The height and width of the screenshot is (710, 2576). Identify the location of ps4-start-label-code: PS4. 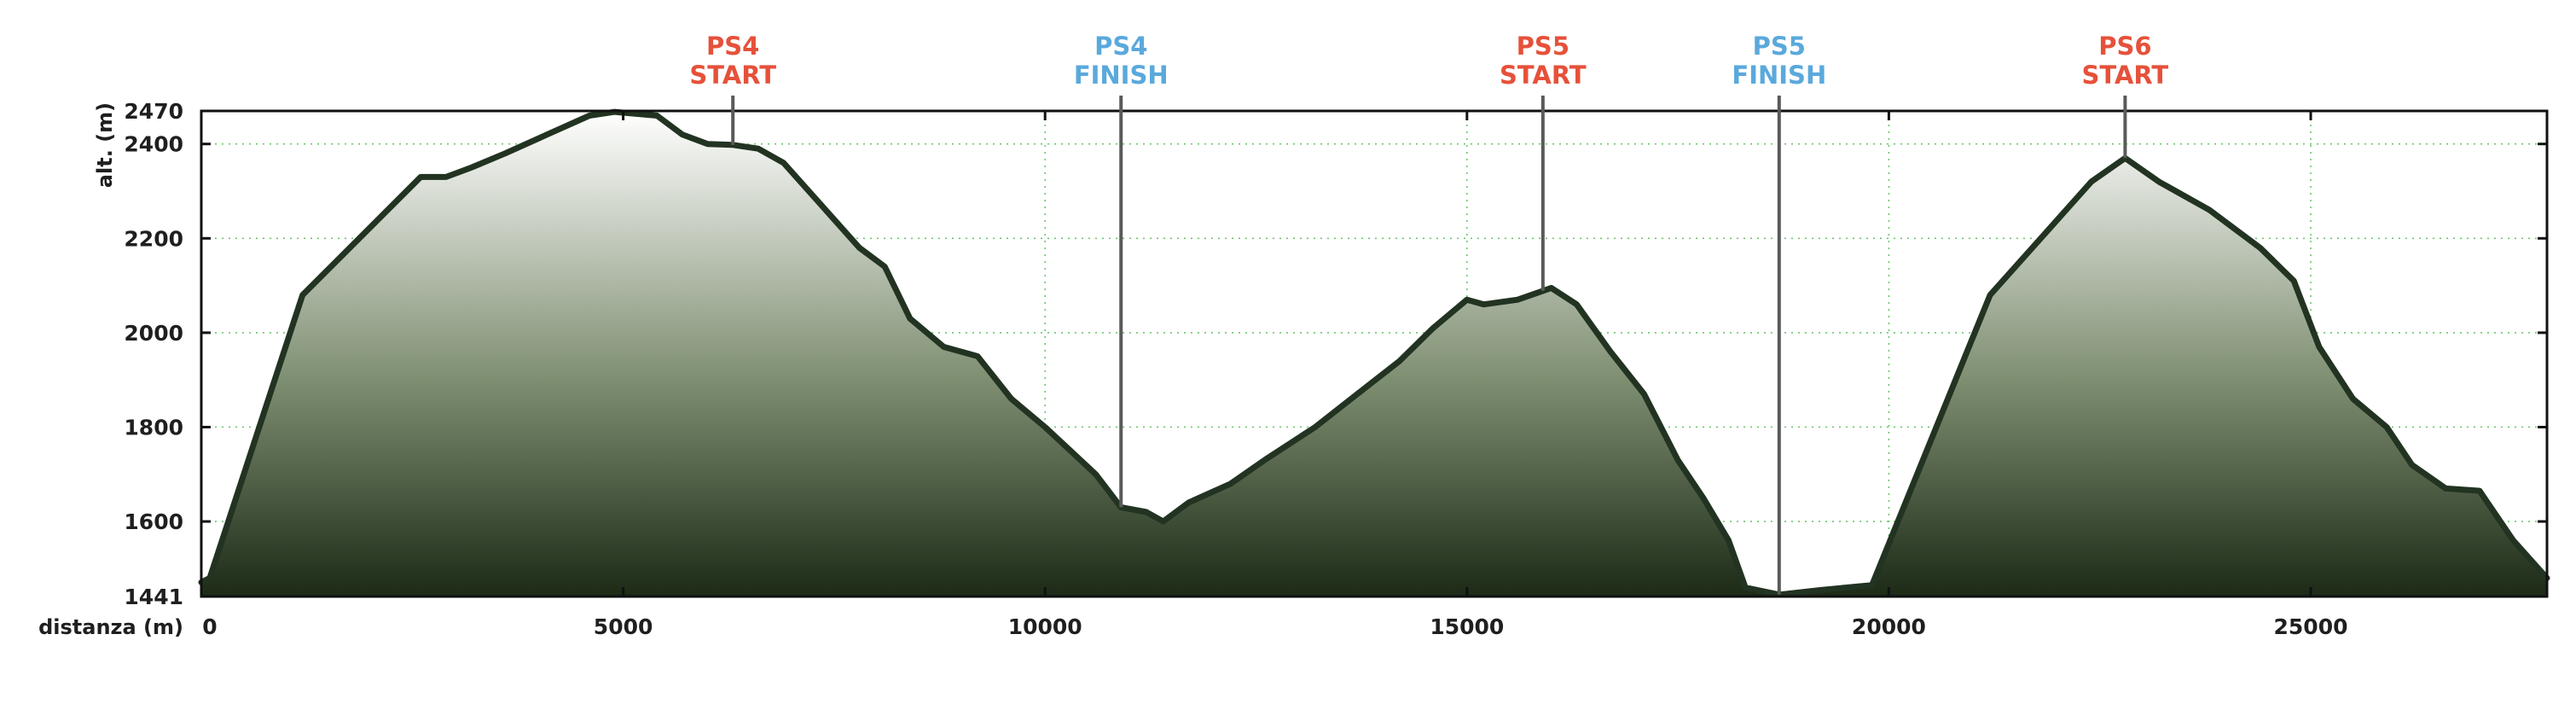
(732, 46).